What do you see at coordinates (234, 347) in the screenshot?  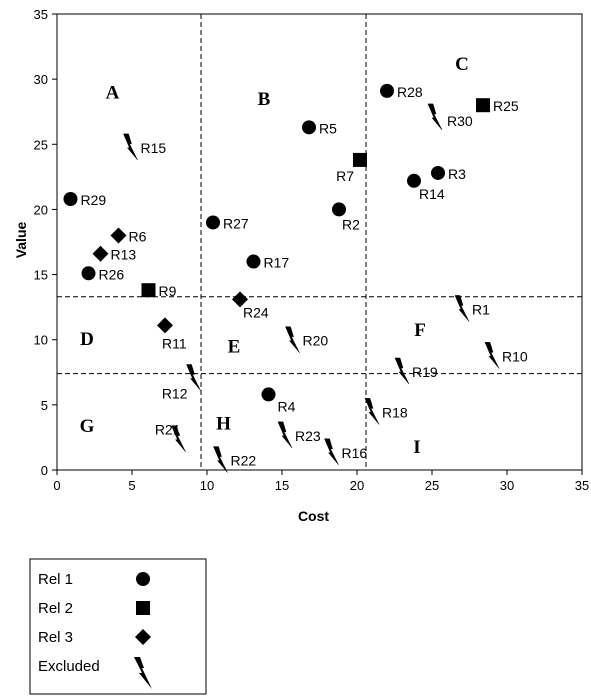 I see `region-label: E` at bounding box center [234, 347].